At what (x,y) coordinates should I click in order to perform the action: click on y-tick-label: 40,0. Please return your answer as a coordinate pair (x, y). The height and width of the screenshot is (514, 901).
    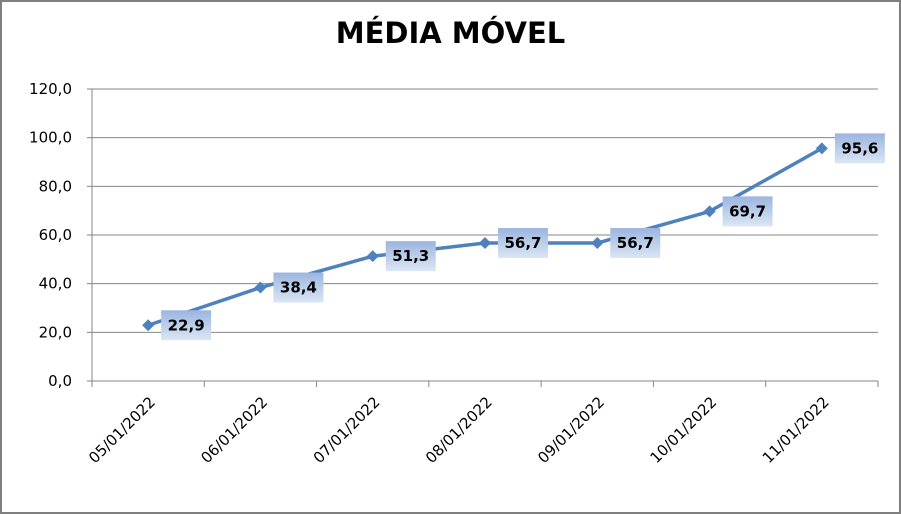
    Looking at the image, I should click on (55, 284).